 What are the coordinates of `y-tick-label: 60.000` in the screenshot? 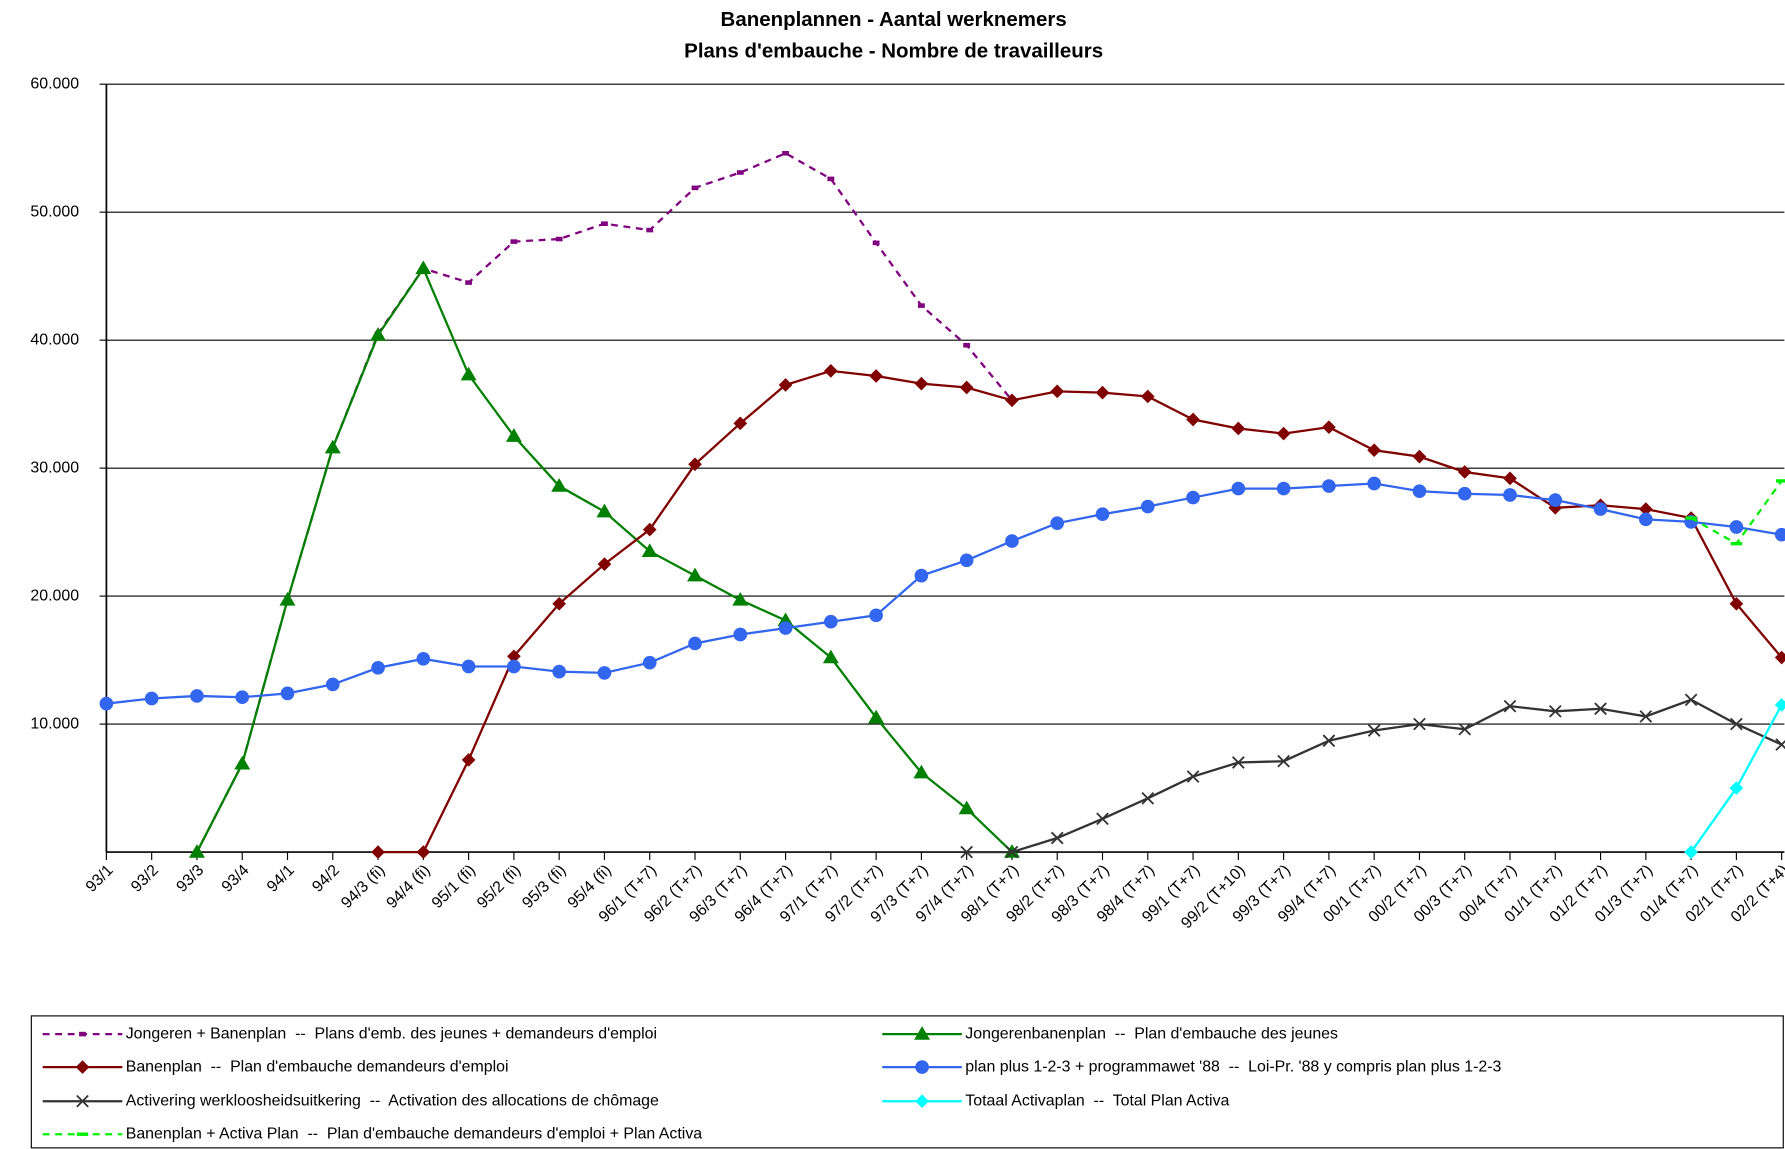 It's located at (54, 83).